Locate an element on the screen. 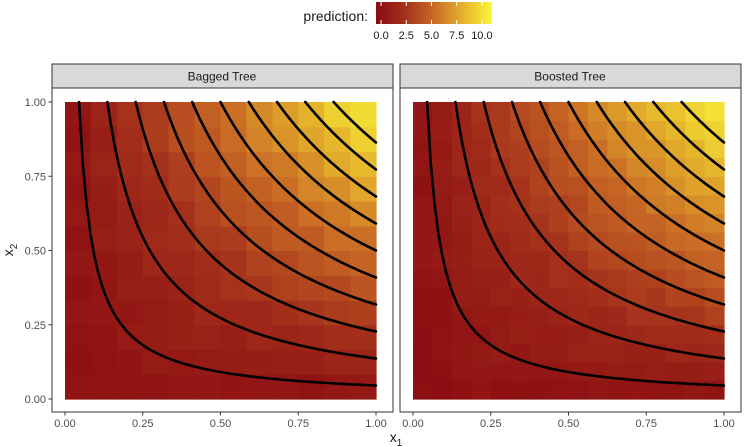 Image resolution: width=744 pixels, height=447 pixels. y-axis-title: x2 is located at coordinates (10, 249).